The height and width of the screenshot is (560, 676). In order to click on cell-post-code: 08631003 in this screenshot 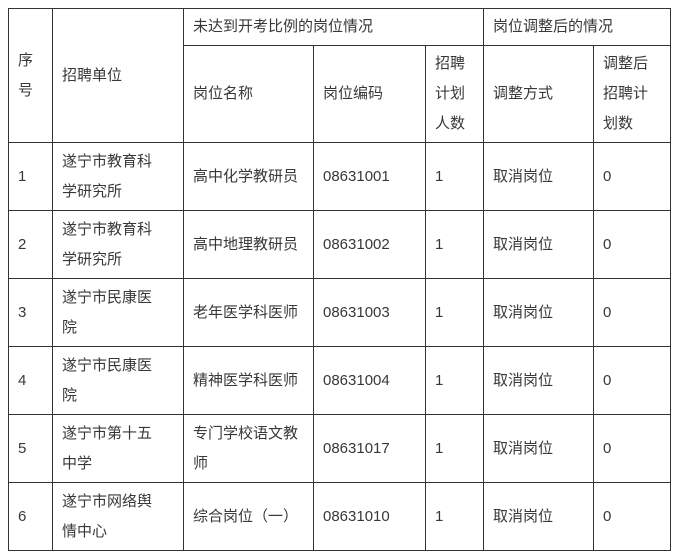, I will do `click(369, 312)`.